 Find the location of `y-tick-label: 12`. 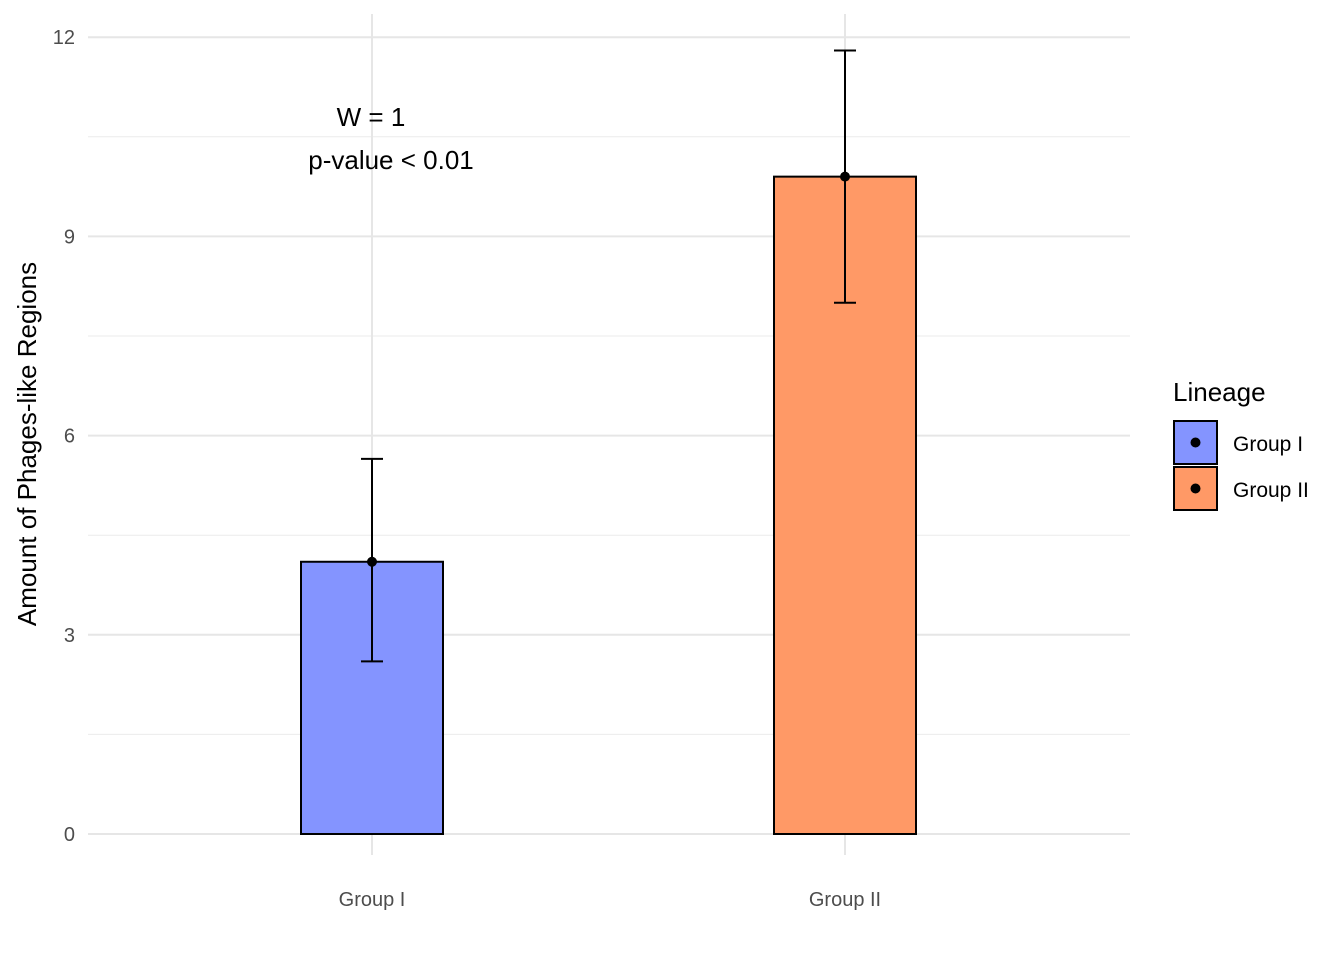

y-tick-label: 12 is located at coordinates (64, 38).